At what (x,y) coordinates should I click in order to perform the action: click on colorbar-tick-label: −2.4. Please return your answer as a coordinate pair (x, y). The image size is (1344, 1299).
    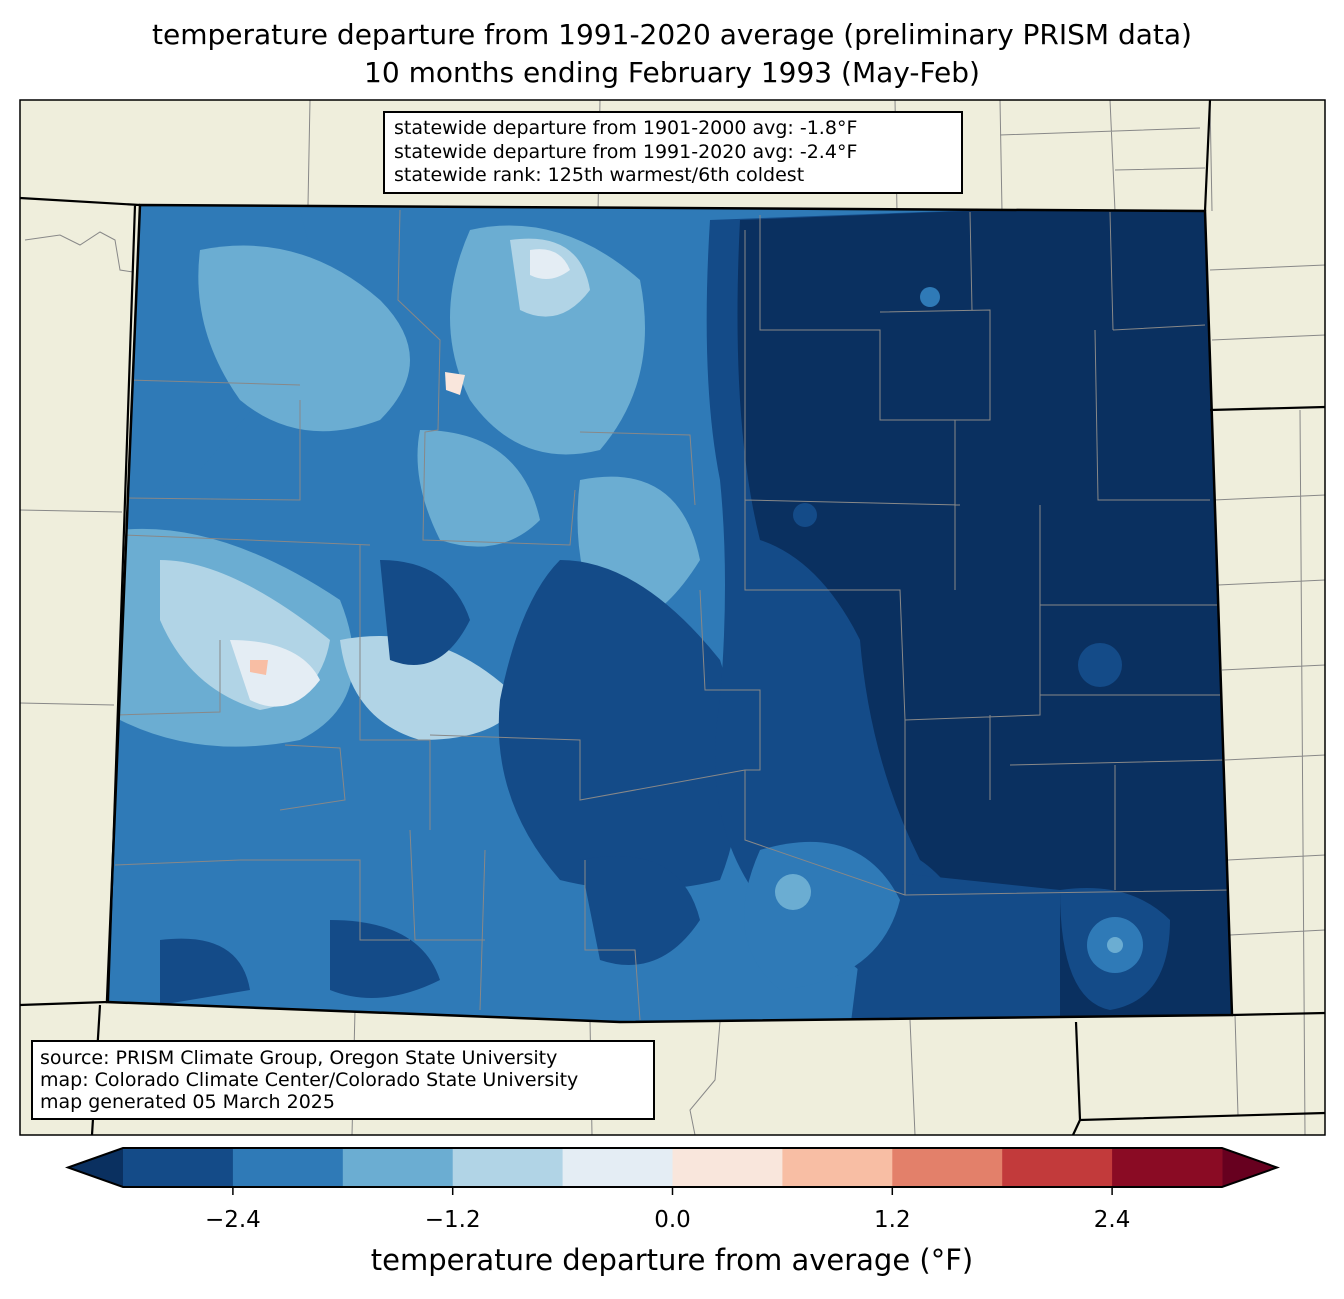
    Looking at the image, I should click on (232, 1220).